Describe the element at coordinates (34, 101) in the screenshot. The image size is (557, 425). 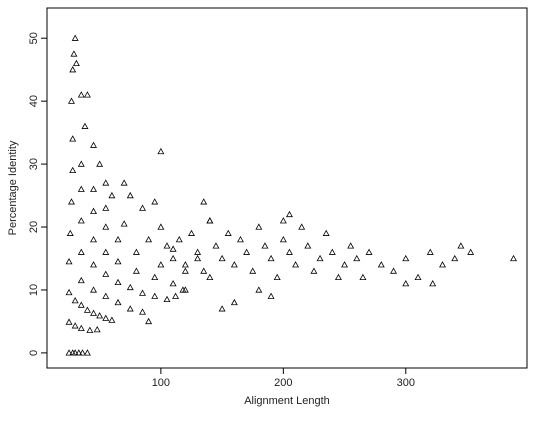
I see `y-tick-label: 40` at that location.